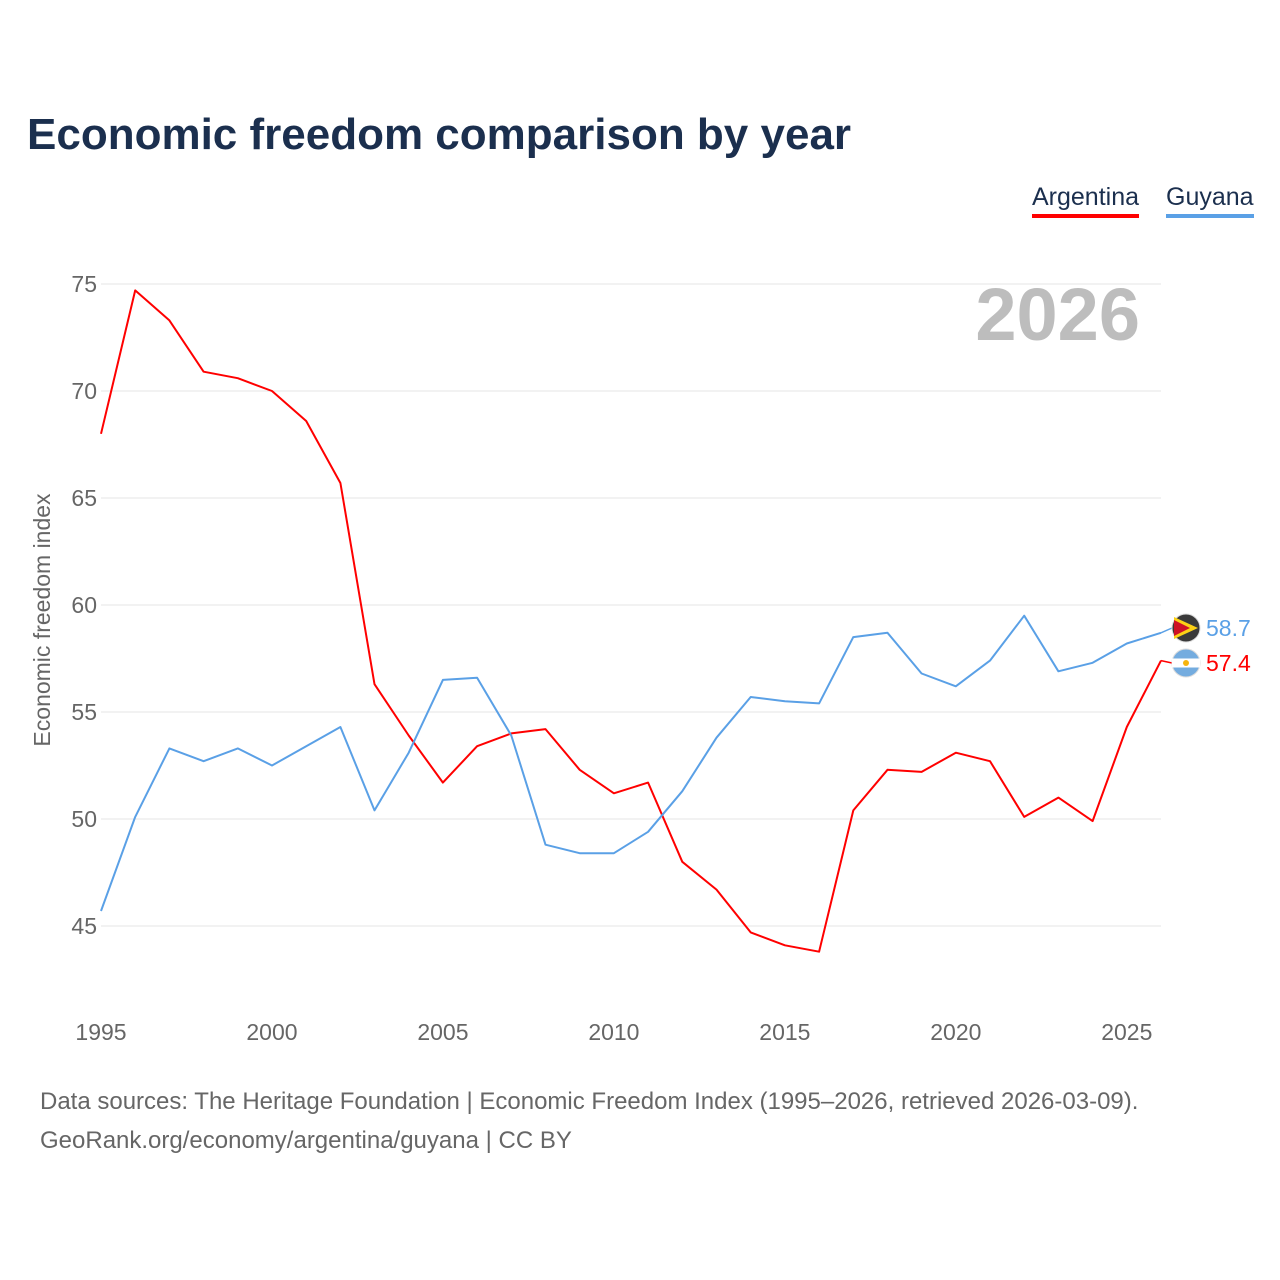  What do you see at coordinates (84, 819) in the screenshot?
I see `y-tick-label: 50` at bounding box center [84, 819].